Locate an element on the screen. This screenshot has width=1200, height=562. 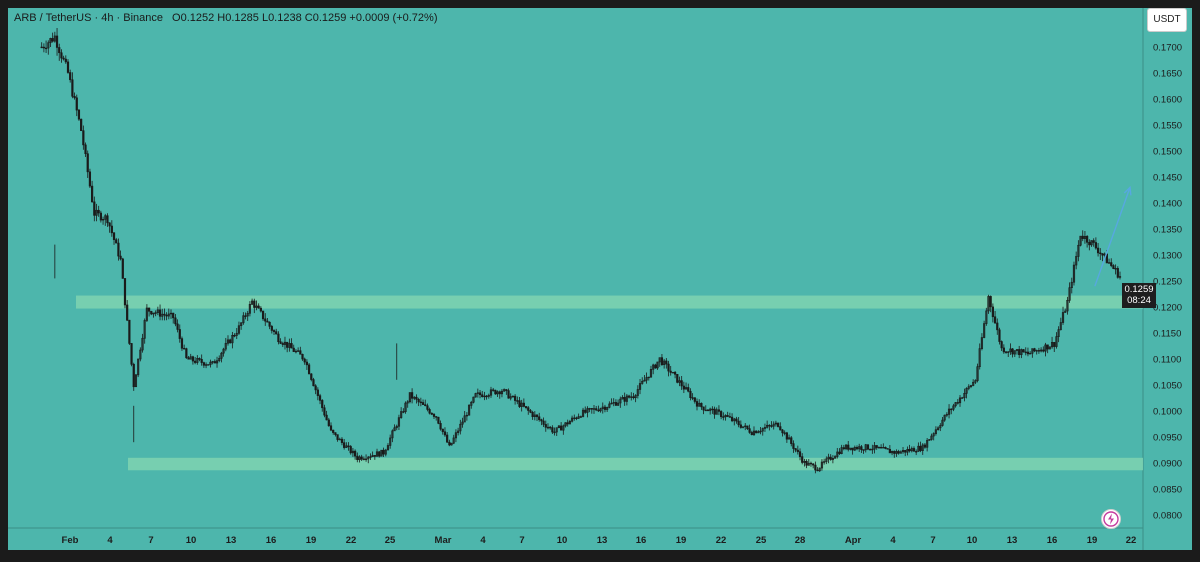
y-tick-label: 0.1500 is located at coordinates (1167, 152).